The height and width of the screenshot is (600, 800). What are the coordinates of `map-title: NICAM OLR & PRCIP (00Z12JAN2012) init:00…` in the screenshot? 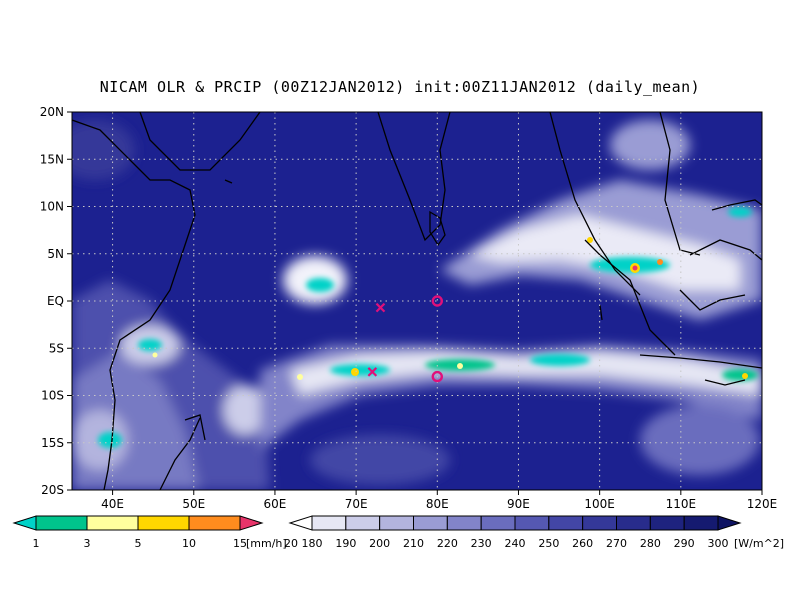 It's located at (400, 87).